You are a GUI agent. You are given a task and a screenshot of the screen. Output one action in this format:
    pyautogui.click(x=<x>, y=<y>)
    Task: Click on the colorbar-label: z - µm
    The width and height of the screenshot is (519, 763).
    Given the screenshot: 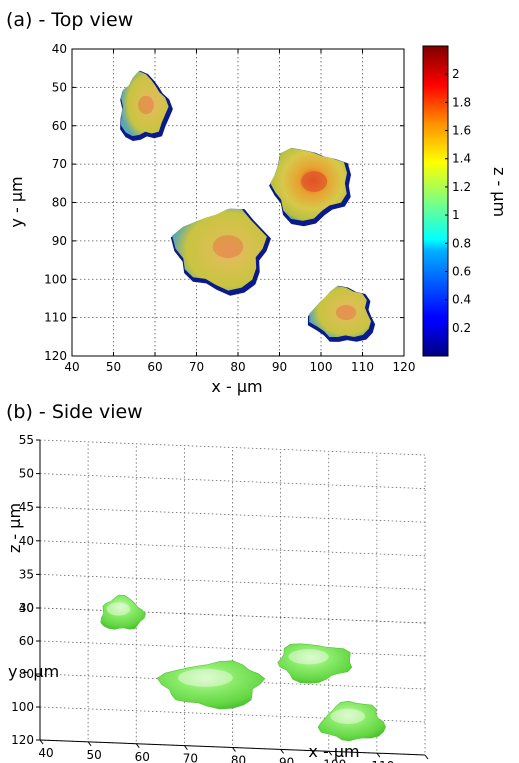 What is the action you would take?
    pyautogui.click(x=499, y=192)
    